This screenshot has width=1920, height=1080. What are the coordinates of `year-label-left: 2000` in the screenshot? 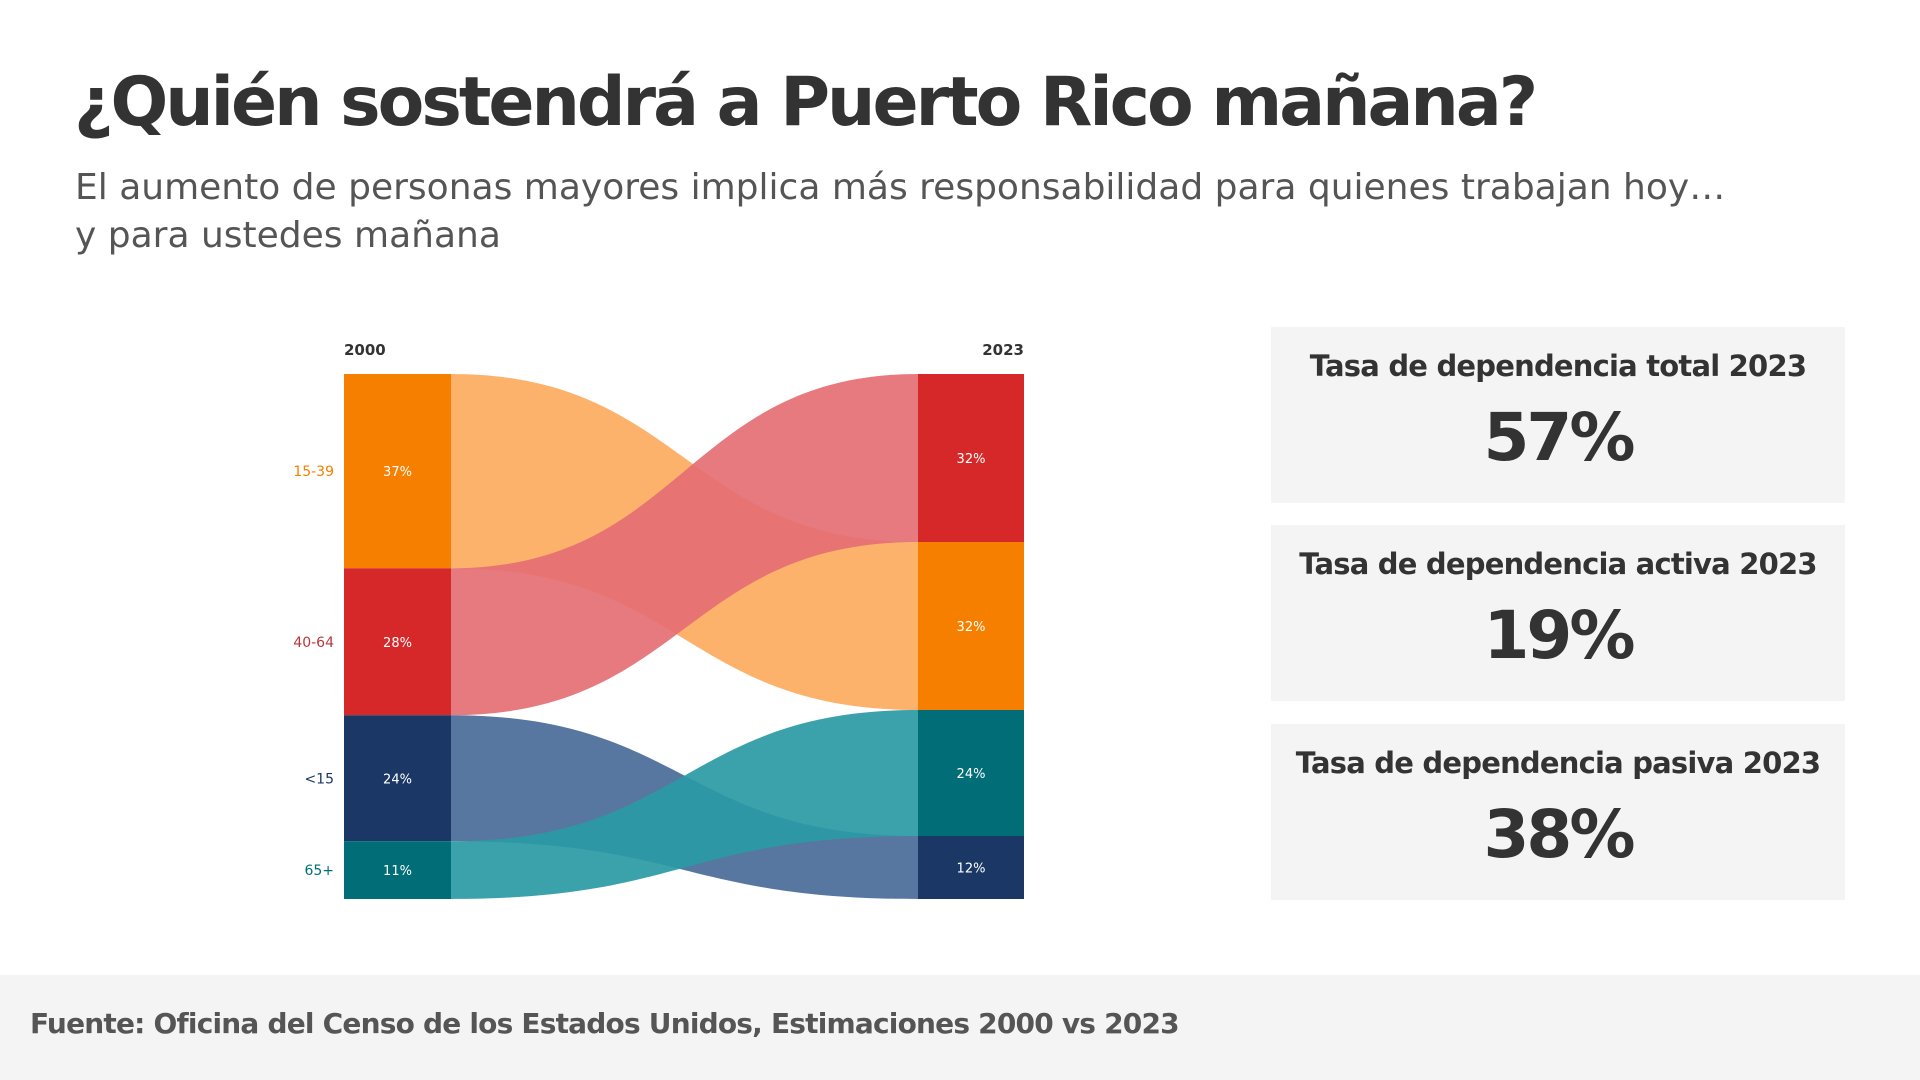 It's located at (365, 350).